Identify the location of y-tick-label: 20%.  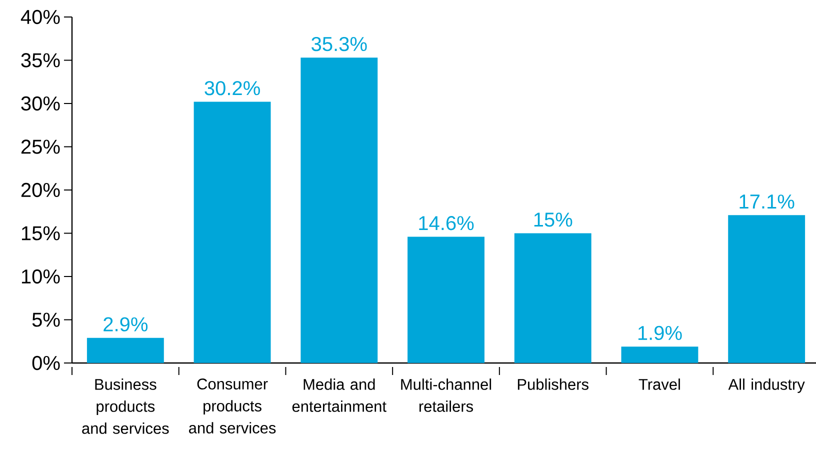
(40, 190).